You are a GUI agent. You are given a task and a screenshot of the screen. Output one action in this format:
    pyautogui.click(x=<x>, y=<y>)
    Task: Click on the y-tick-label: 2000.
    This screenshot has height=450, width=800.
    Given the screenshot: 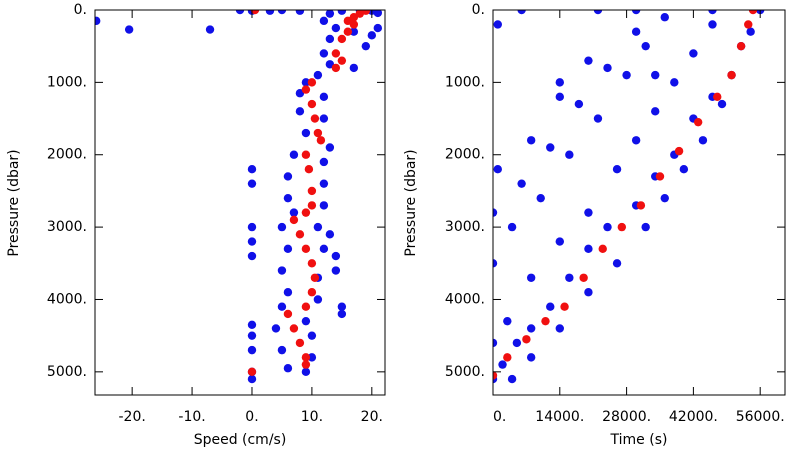 What is the action you would take?
    pyautogui.click(x=465, y=155)
    